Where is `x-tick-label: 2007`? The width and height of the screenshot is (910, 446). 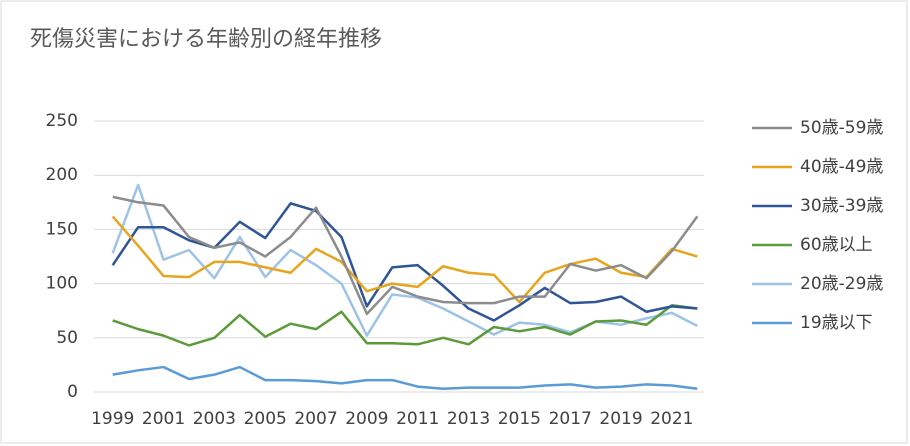 x-tick-label: 2007 is located at coordinates (315, 419).